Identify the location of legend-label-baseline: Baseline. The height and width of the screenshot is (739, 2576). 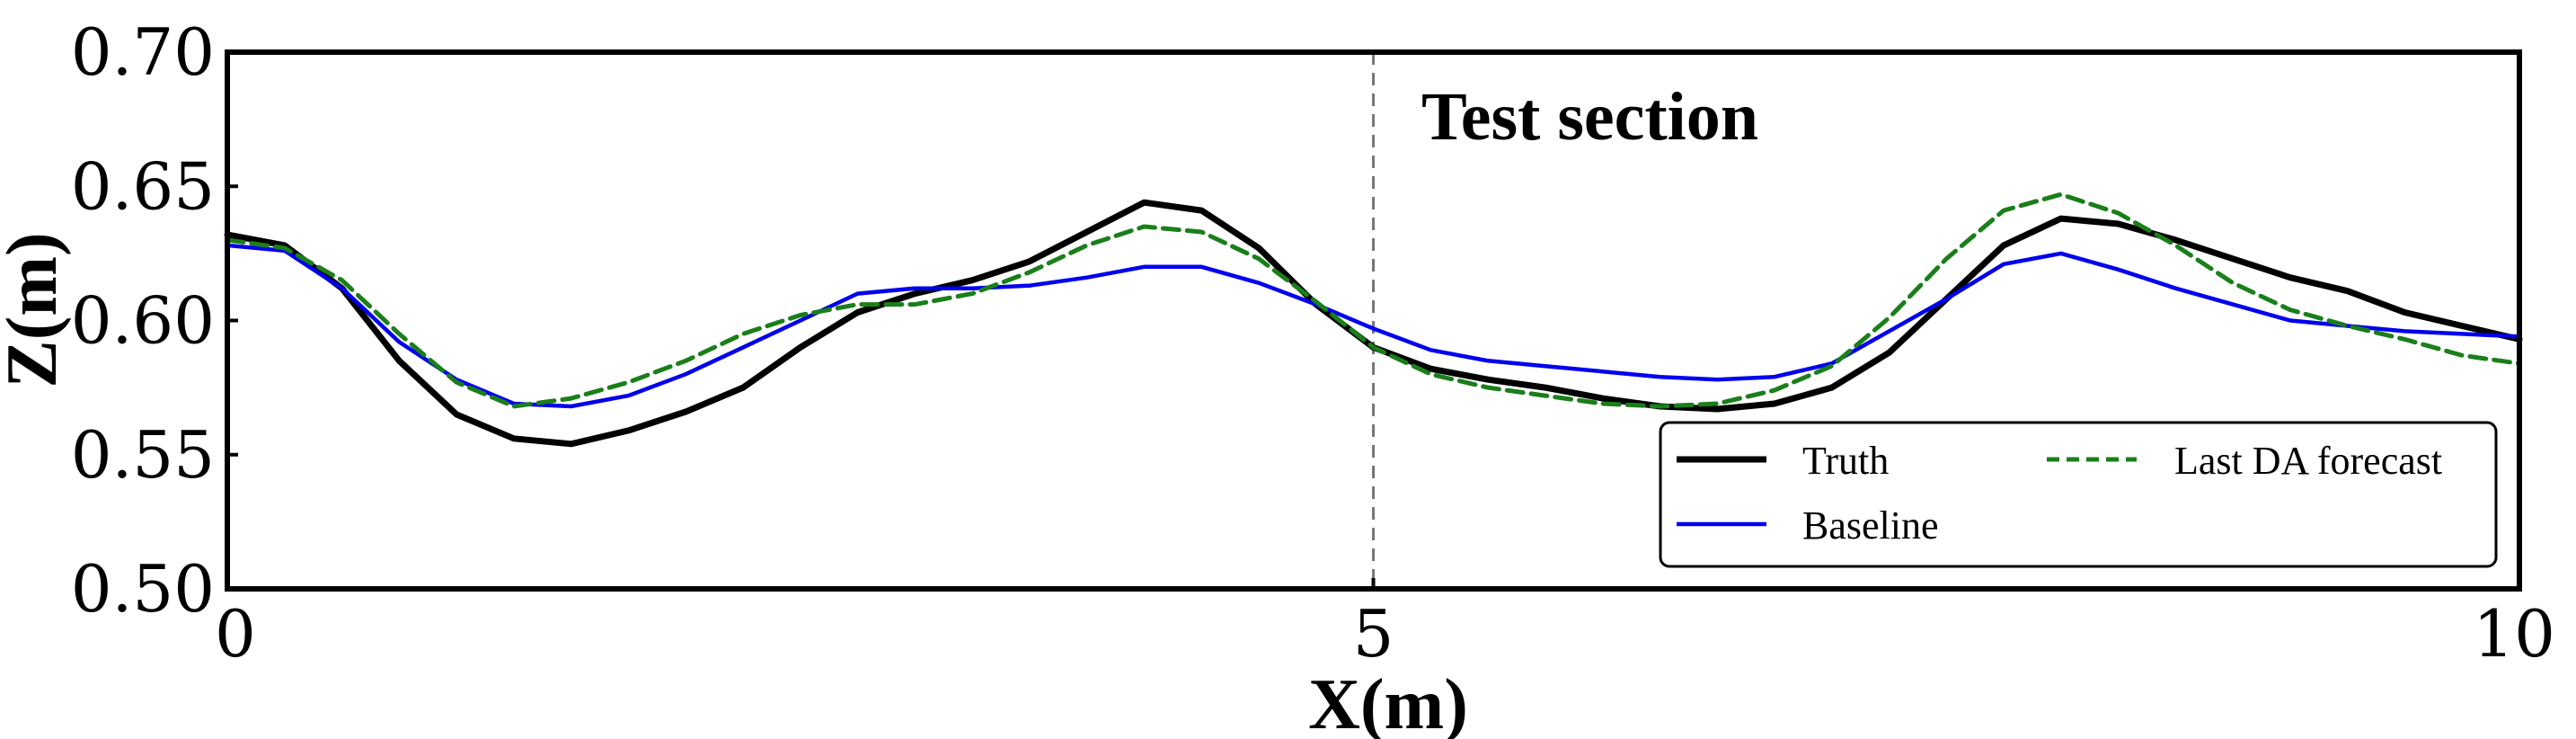
(1871, 525).